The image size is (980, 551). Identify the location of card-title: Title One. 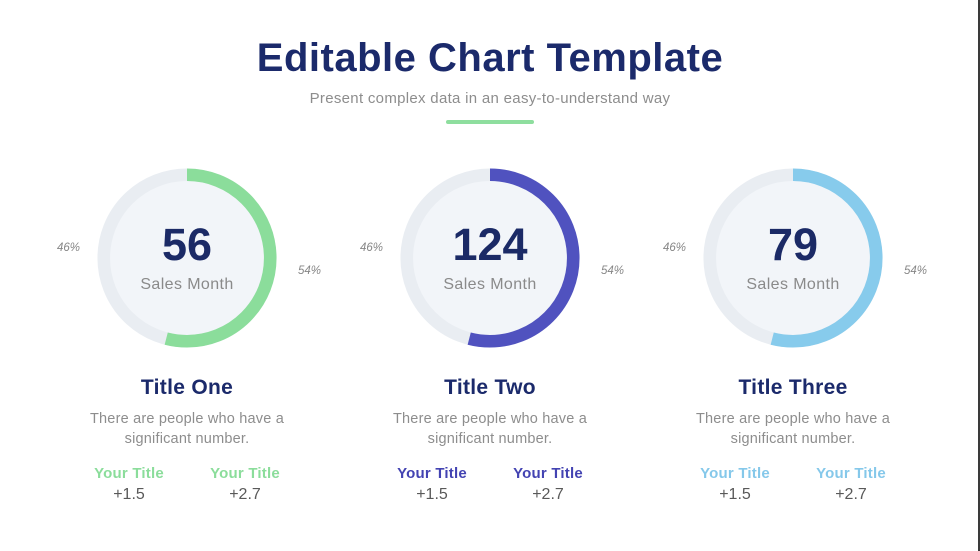
(187, 387).